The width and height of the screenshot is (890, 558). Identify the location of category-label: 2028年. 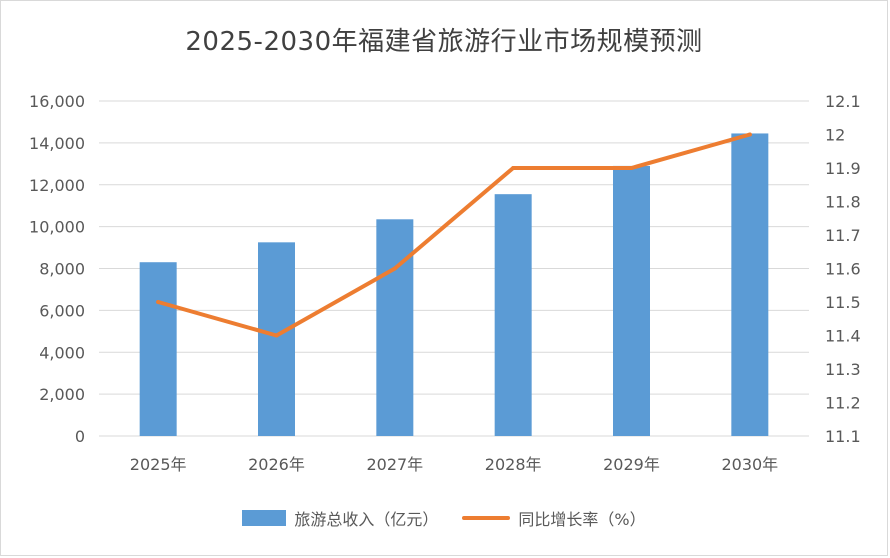
(513, 464).